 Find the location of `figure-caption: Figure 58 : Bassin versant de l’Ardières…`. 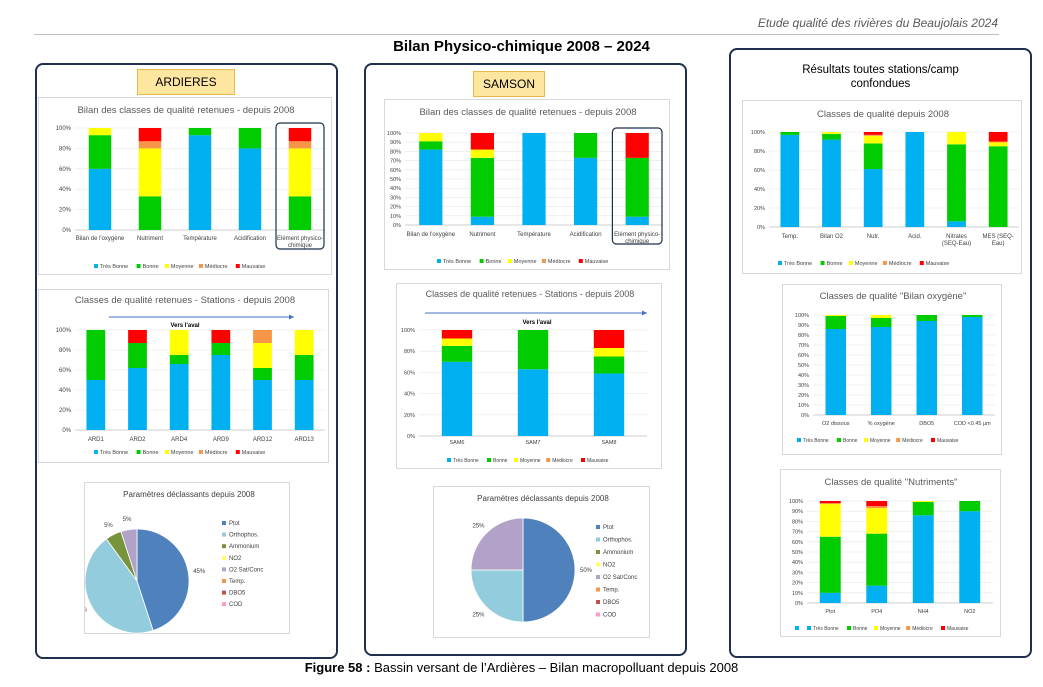

figure-caption: Figure 58 : Bassin versant de l’Ardières… is located at coordinates (521, 667).